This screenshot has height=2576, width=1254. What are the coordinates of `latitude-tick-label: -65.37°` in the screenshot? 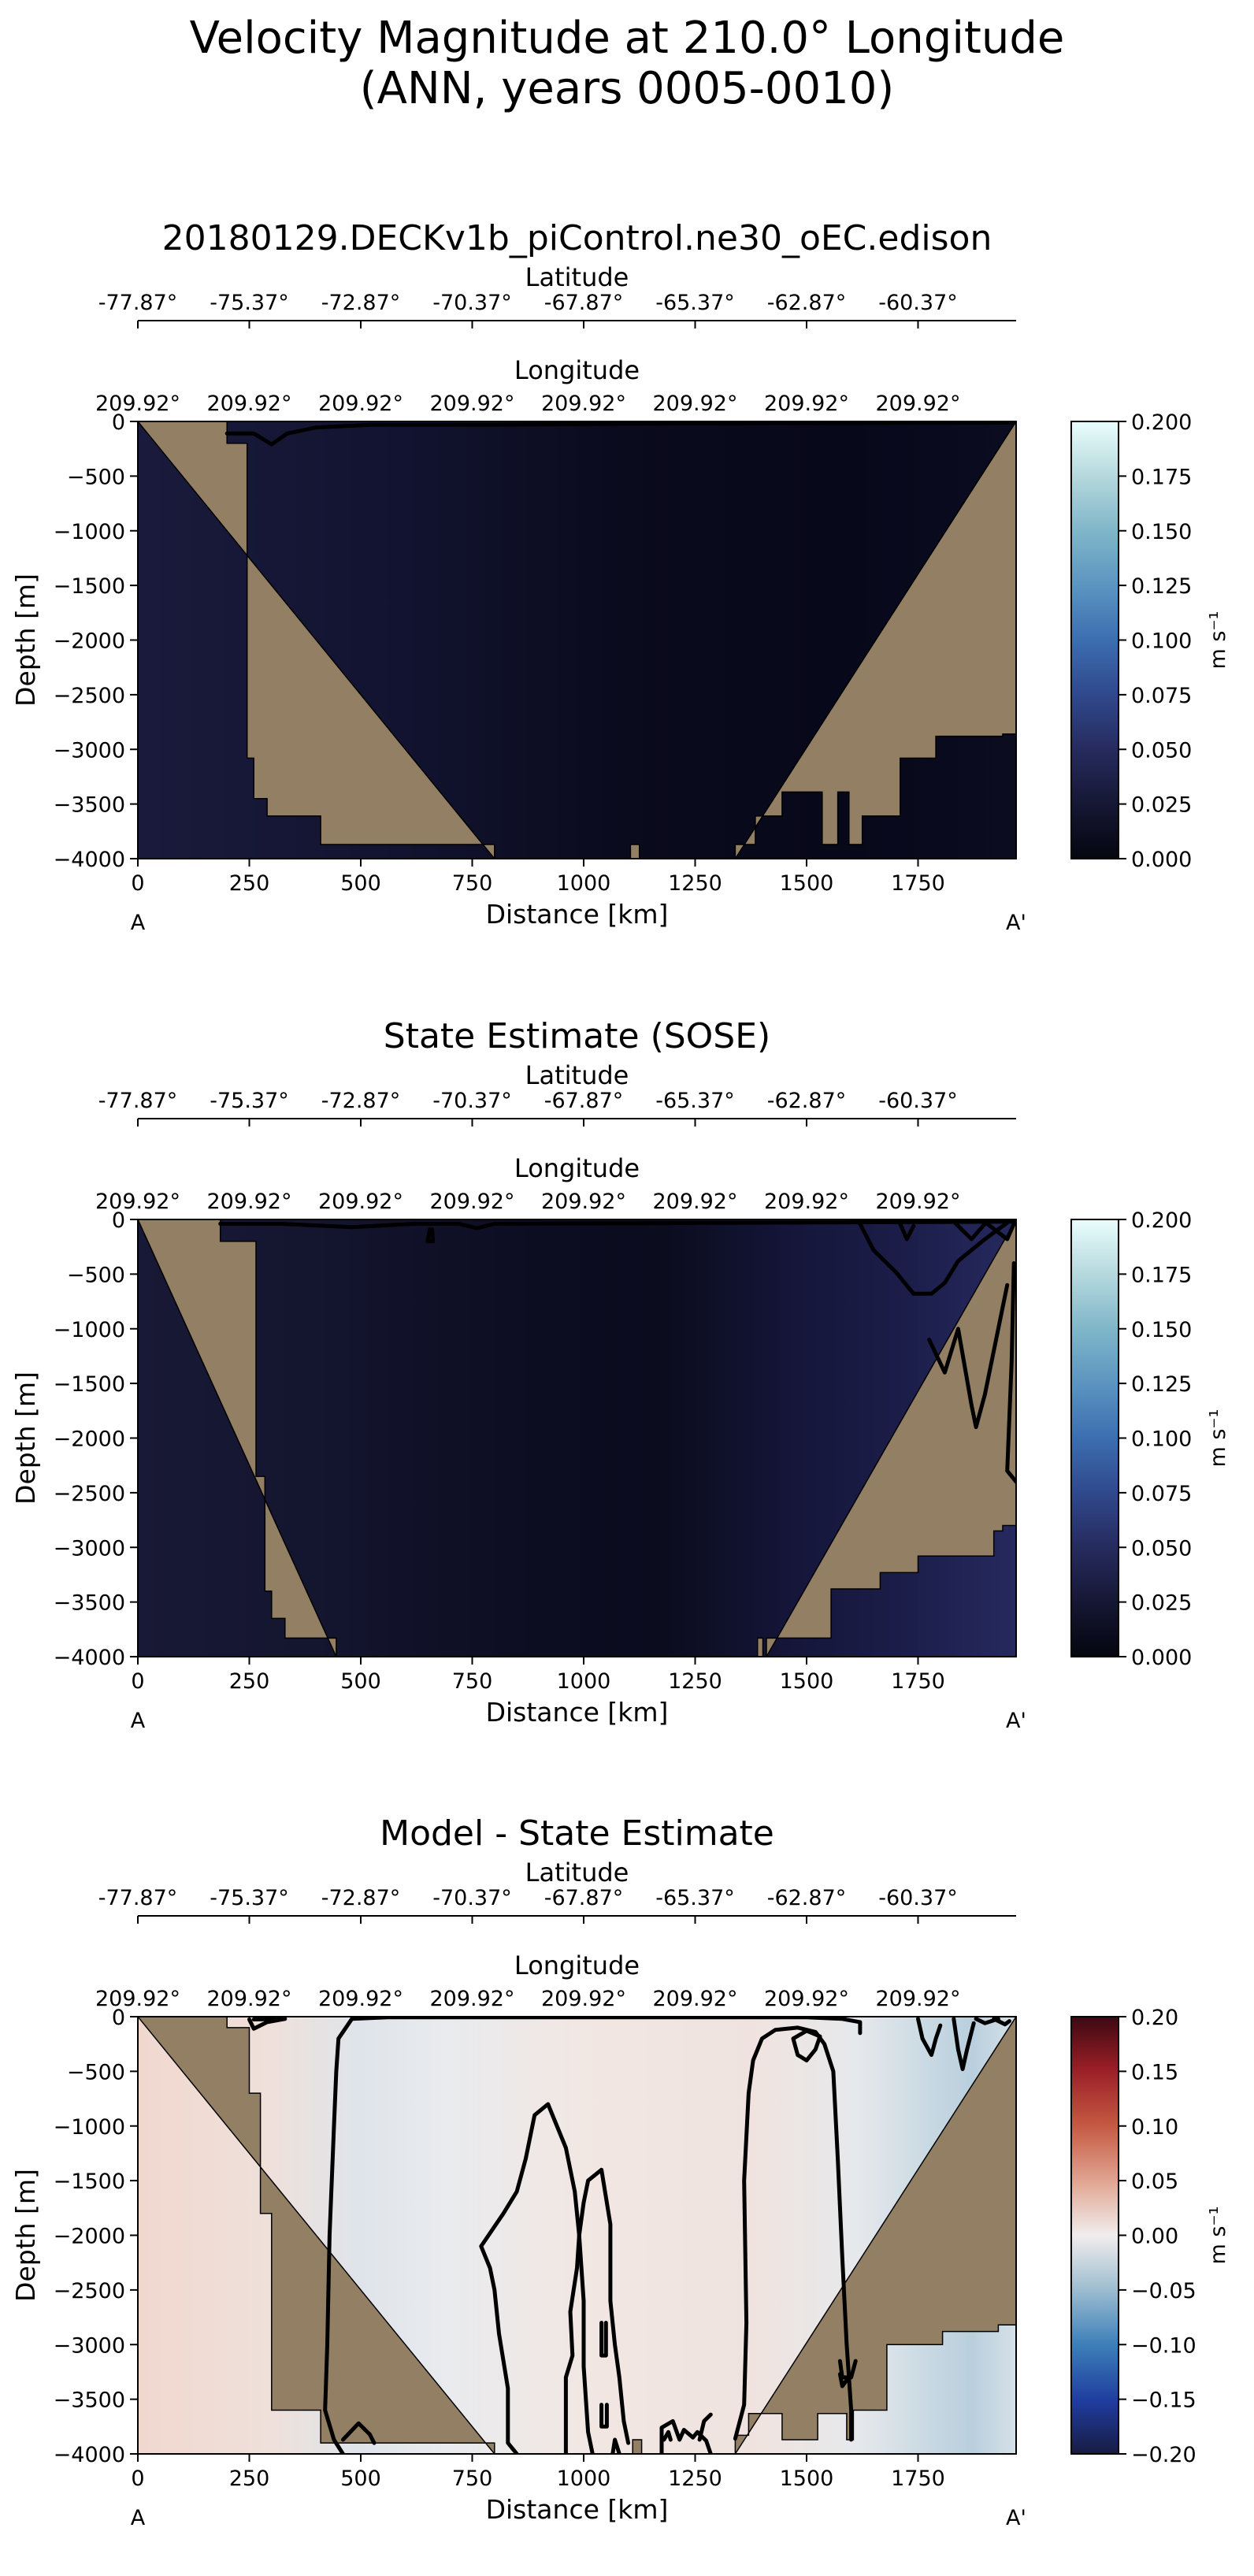 It's located at (695, 303).